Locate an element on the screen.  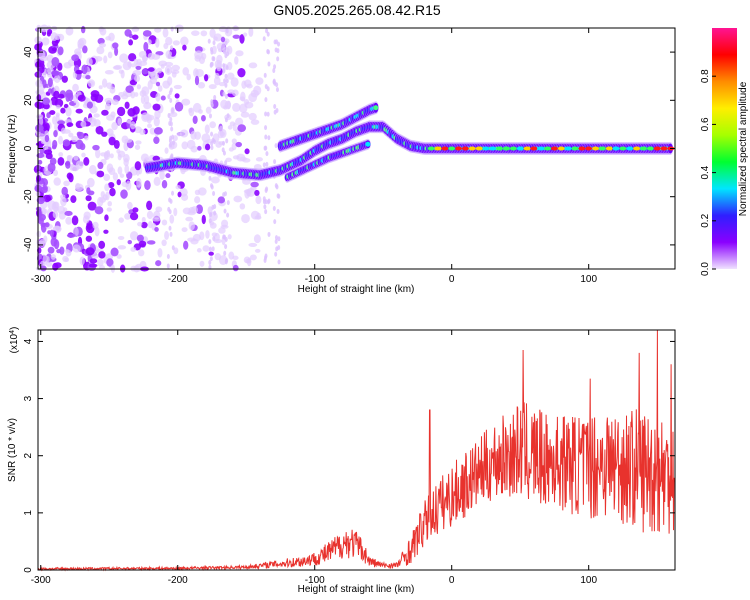
y-tick-label: 20 is located at coordinates (28, 100).